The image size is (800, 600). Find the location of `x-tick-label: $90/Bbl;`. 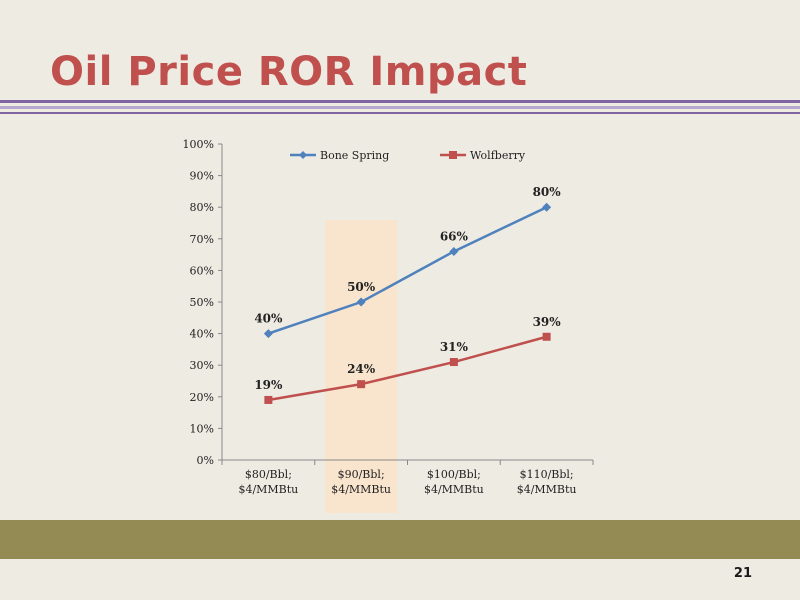

x-tick-label: $90/Bbl; is located at coordinates (361, 474).